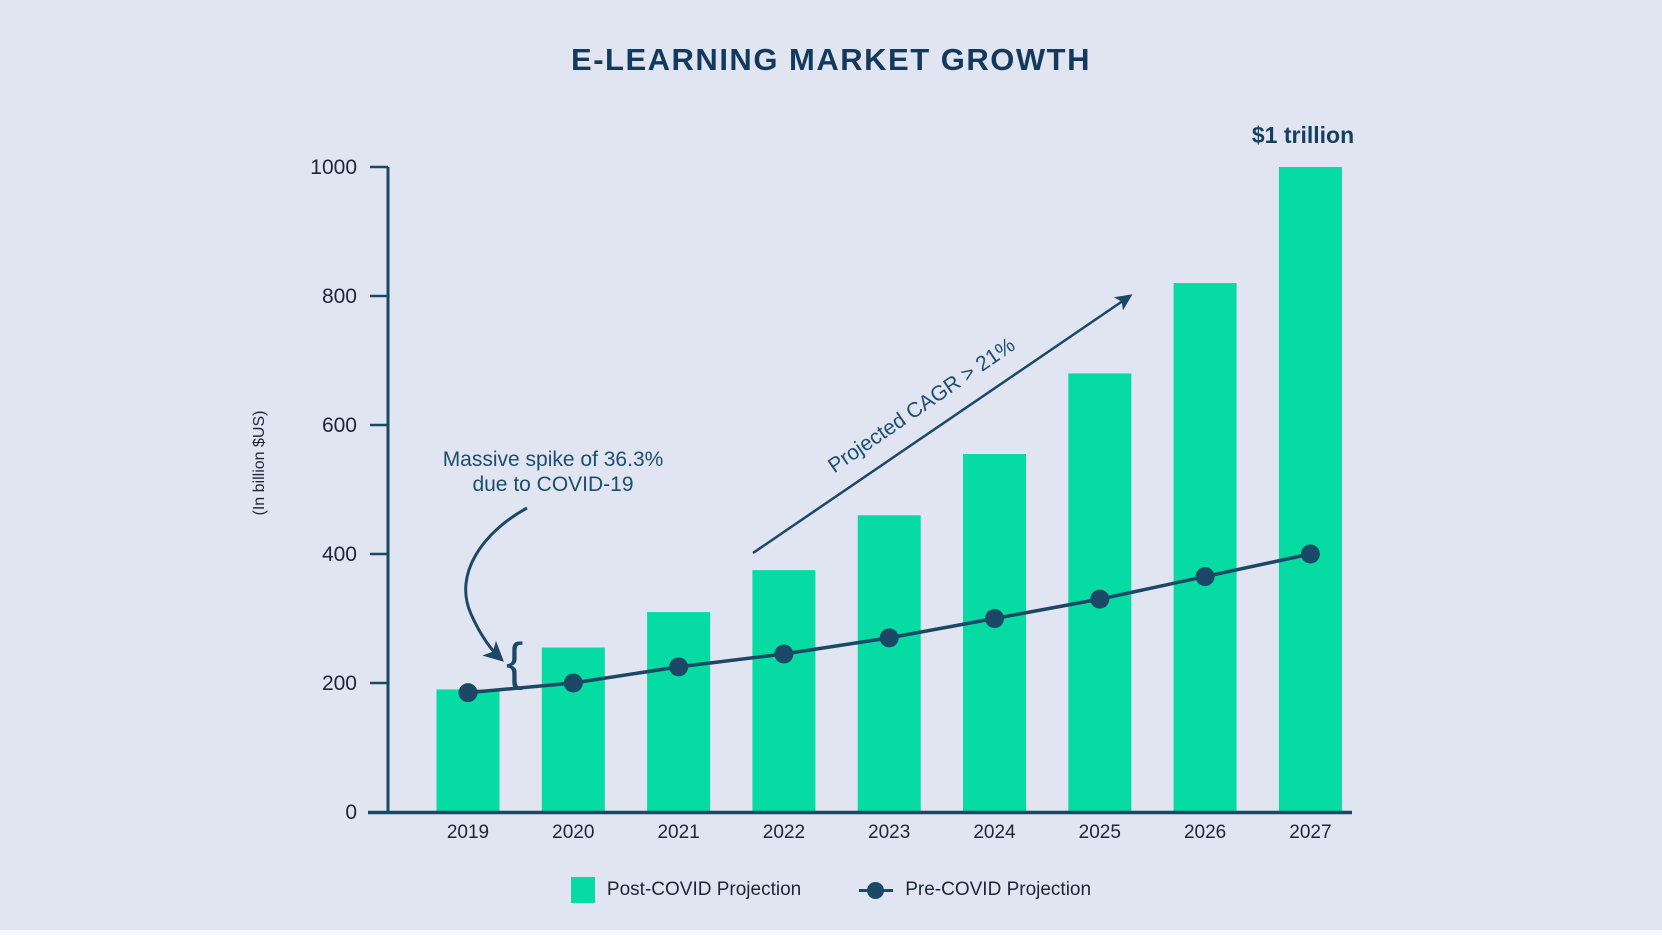 This screenshot has width=1662, height=935. Describe the element at coordinates (468, 832) in the screenshot. I see `x-label-2019: 2019` at that location.